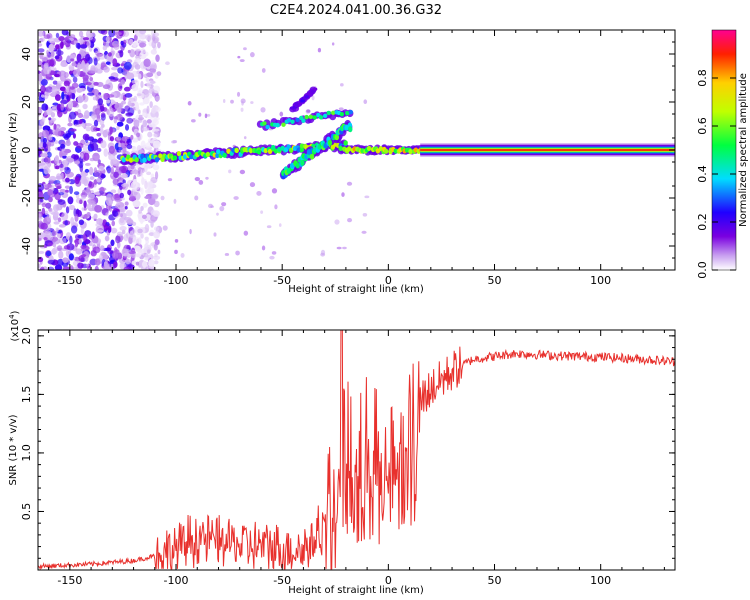 The width and height of the screenshot is (750, 600). Describe the element at coordinates (26, 102) in the screenshot. I see `y-tick-label: 20` at that location.